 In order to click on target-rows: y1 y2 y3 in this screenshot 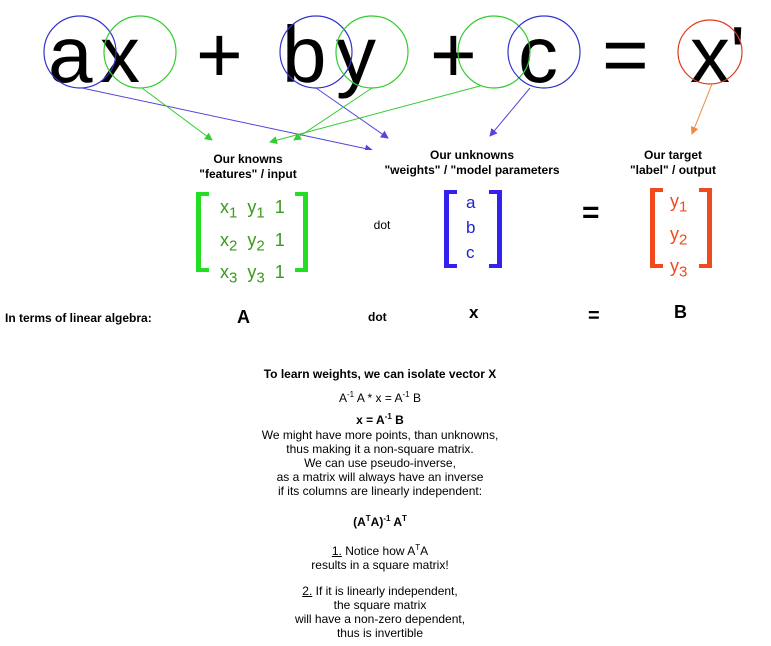, I will do `click(678, 237)`.